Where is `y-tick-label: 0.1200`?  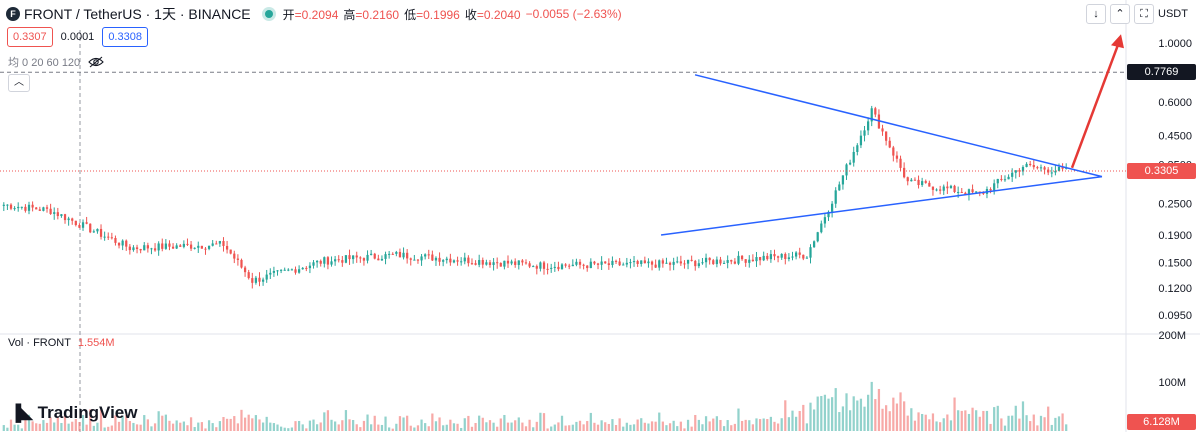
y-tick-label: 0.1200 is located at coordinates (1175, 289).